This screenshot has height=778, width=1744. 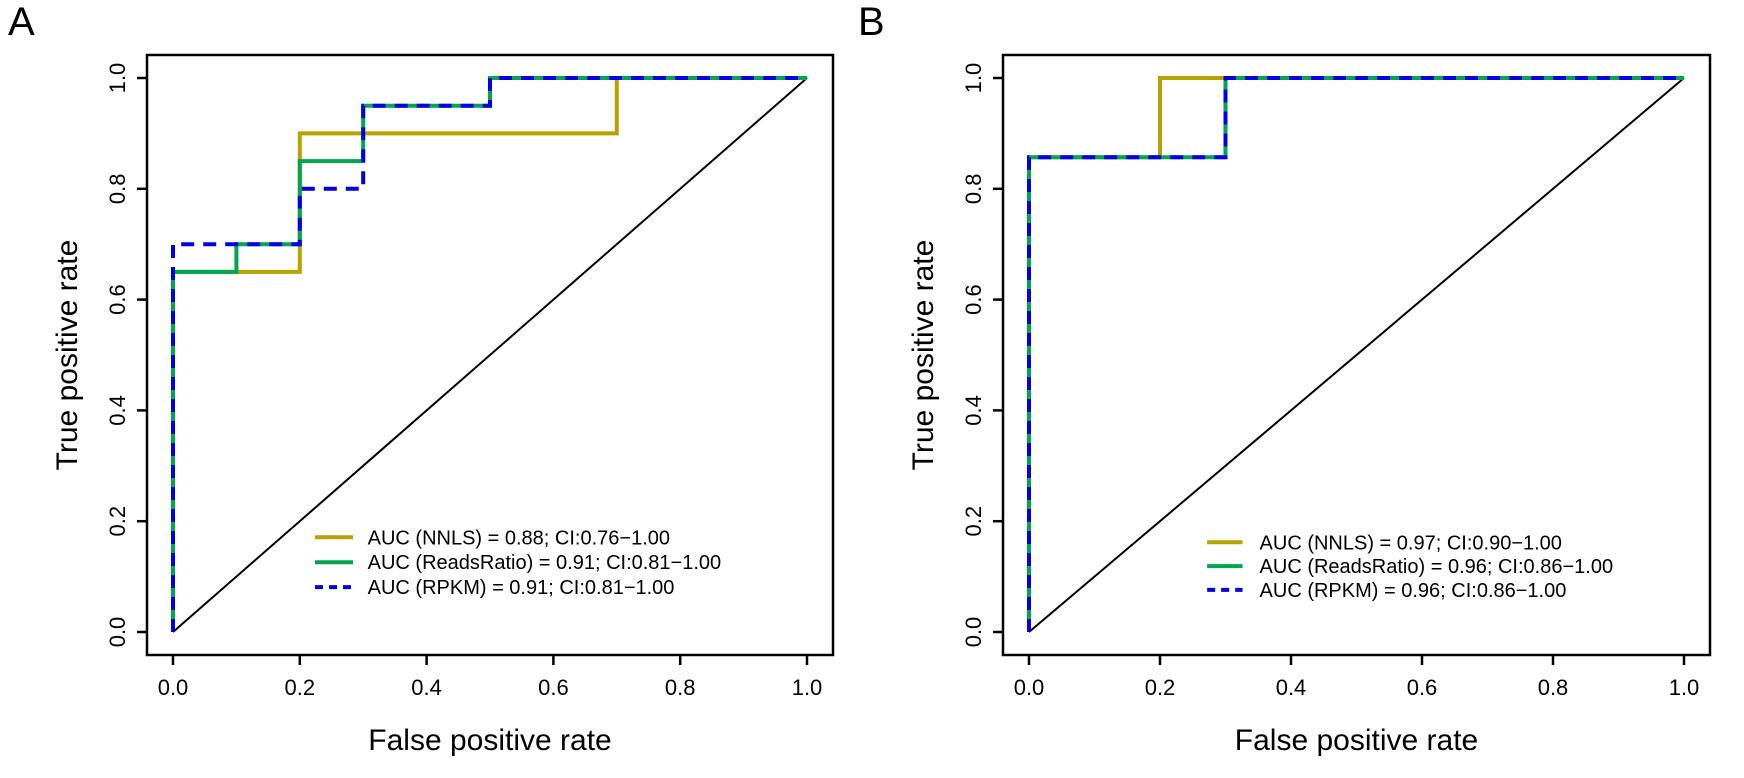 What do you see at coordinates (1413, 591) in the screenshot?
I see `legend-label-rpkm: AUC (RPKM) = 0.96; CI:0.86−1.00` at bounding box center [1413, 591].